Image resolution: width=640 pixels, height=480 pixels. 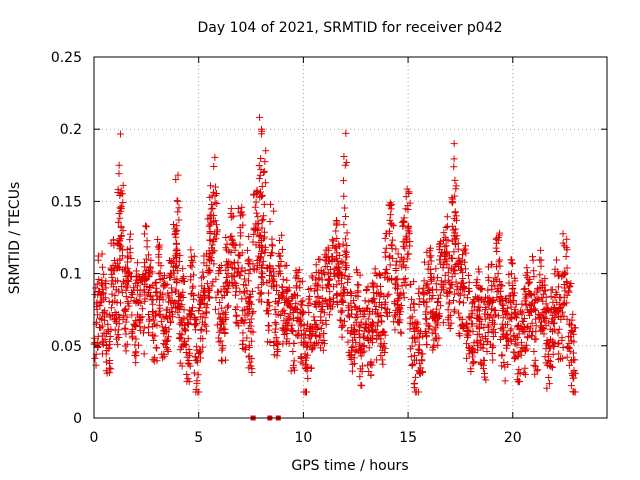 I want to click on x-axis-label: GPS time / hours, so click(x=349, y=466).